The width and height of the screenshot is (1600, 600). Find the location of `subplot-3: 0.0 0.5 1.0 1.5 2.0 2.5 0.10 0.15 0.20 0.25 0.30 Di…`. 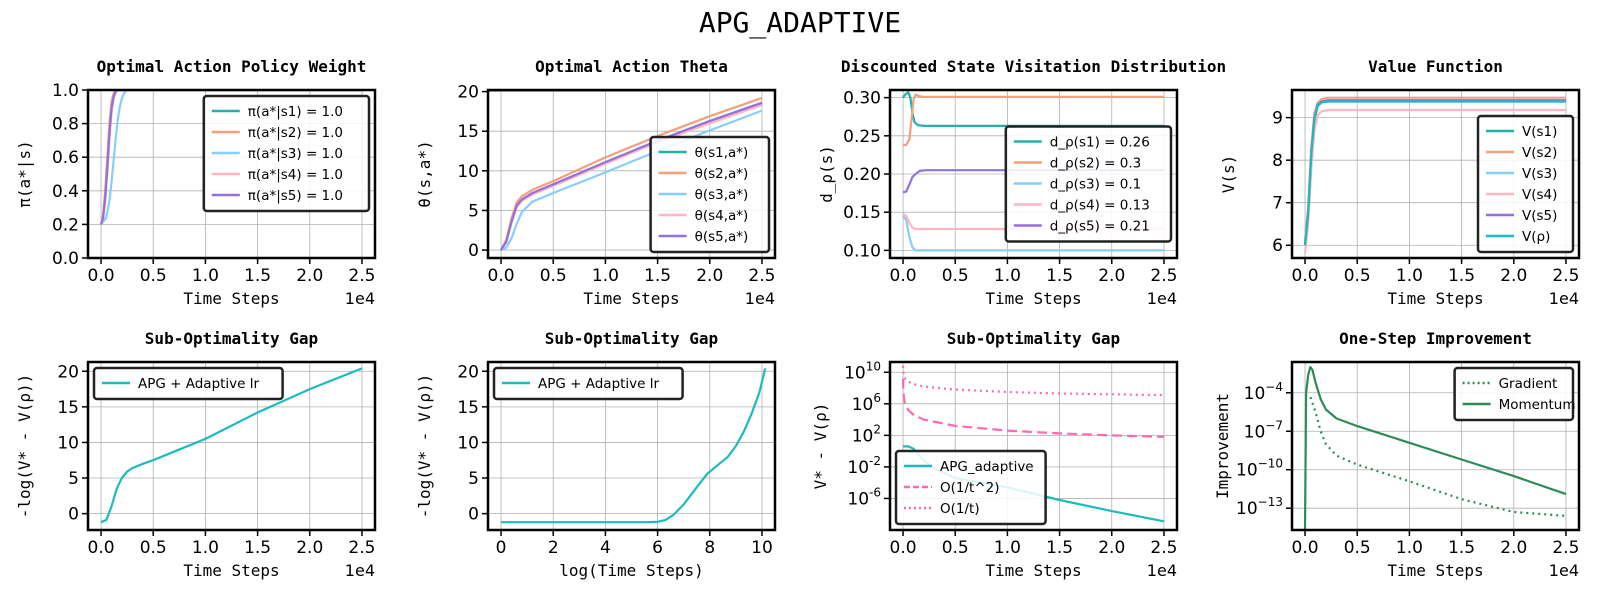

subplot-3: 0.0 0.5 1.0 1.5 2.0 2.5 0.10 0.15 0.20 0.25 0.30 Di… is located at coordinates (1021, 182).